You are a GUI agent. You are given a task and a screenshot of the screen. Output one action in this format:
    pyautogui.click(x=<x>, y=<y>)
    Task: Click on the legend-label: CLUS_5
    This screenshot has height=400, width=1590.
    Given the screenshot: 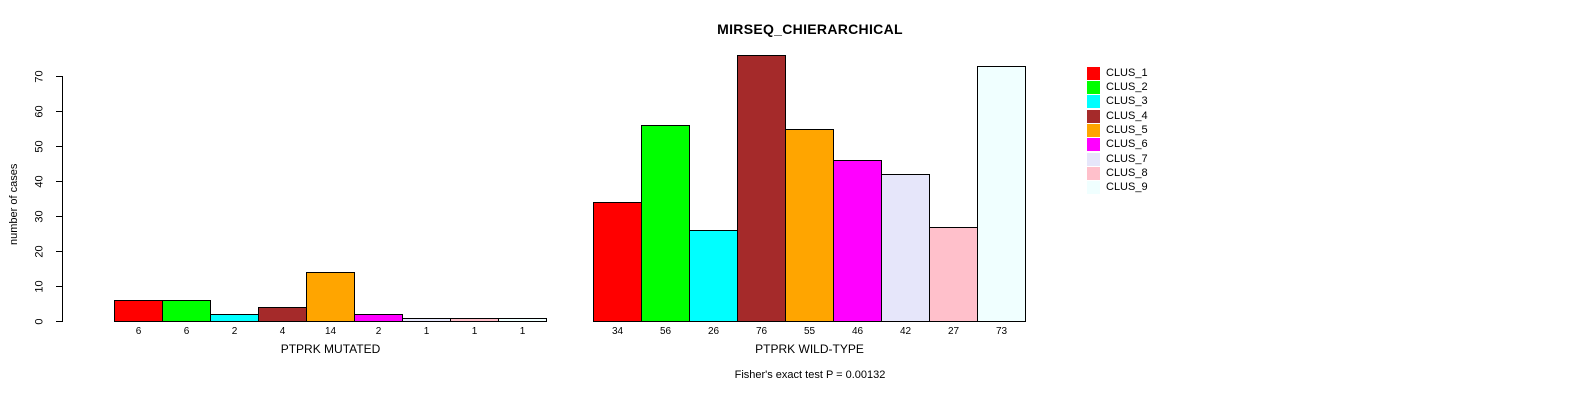 What is the action you would take?
    pyautogui.click(x=1127, y=129)
    